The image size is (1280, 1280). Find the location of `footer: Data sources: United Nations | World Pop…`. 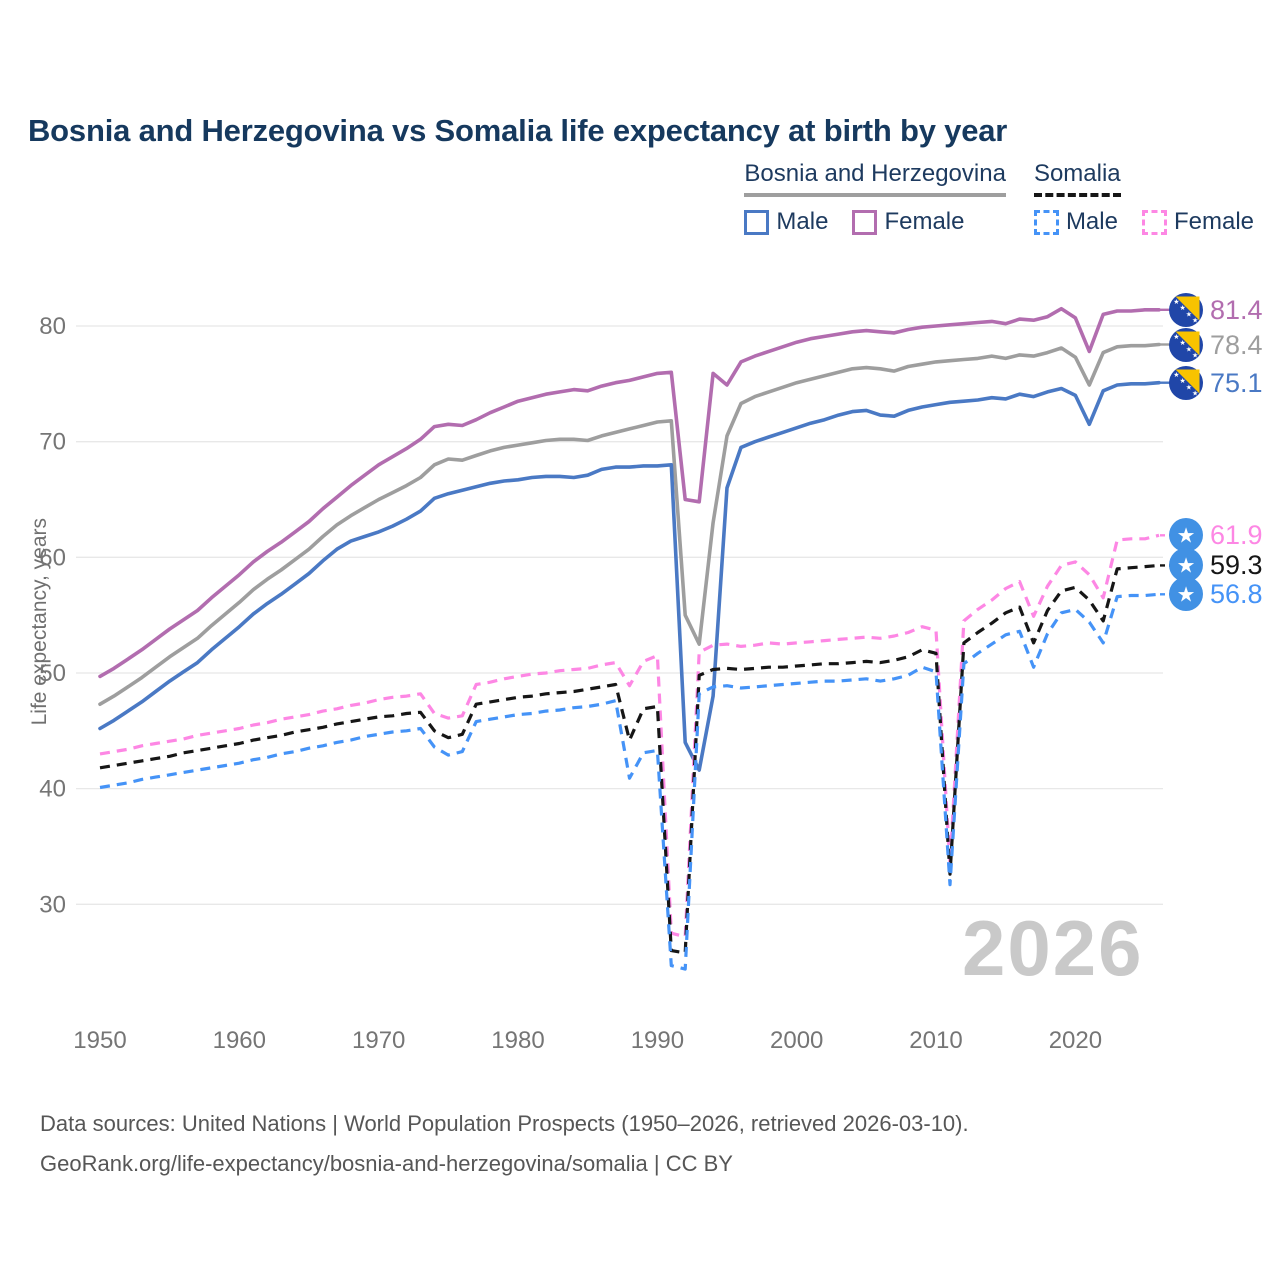

footer: Data sources: United Nations | World Pop… is located at coordinates (504, 1143).